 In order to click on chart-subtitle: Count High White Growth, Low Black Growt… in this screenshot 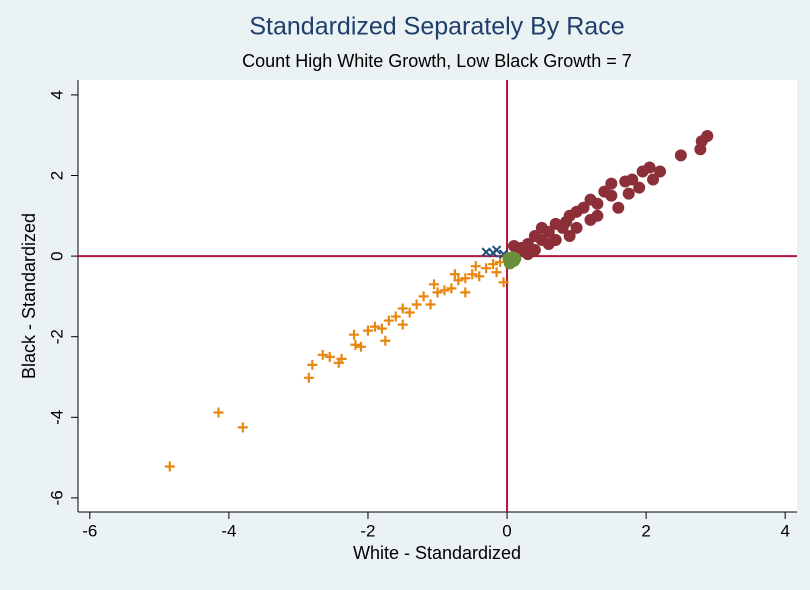, I will do `click(437, 61)`.